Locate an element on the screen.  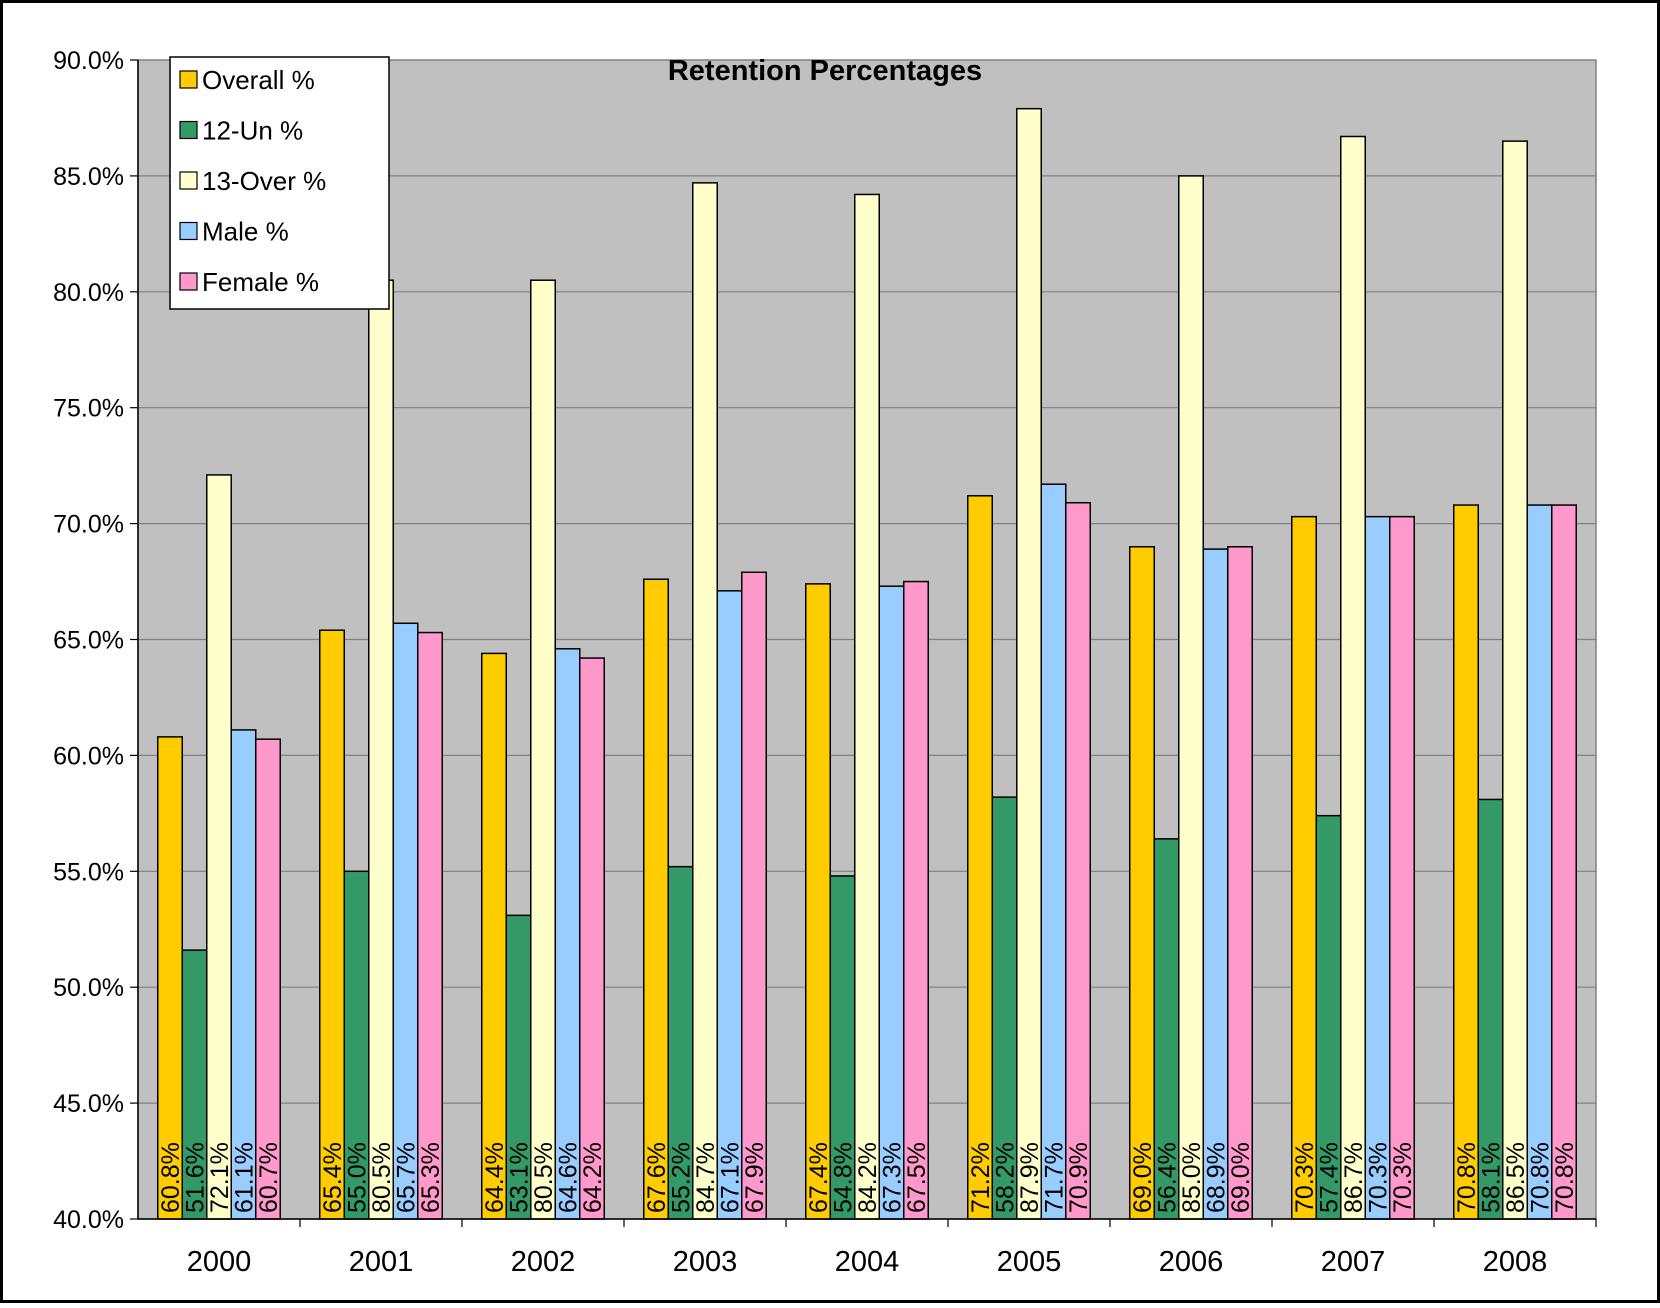
x-tick-label: 2002 is located at coordinates (543, 1262).